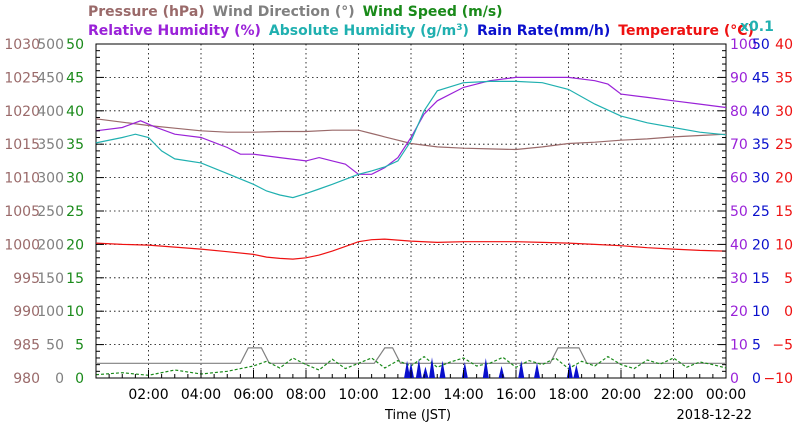  I want to click on legend-entry: Pressure (hPa), so click(146, 12).